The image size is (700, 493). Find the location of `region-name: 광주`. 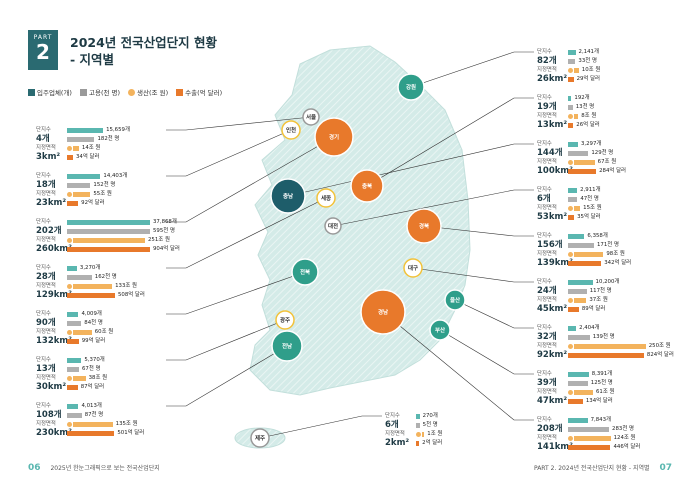

region-name: 광주 is located at coordinates (285, 320).